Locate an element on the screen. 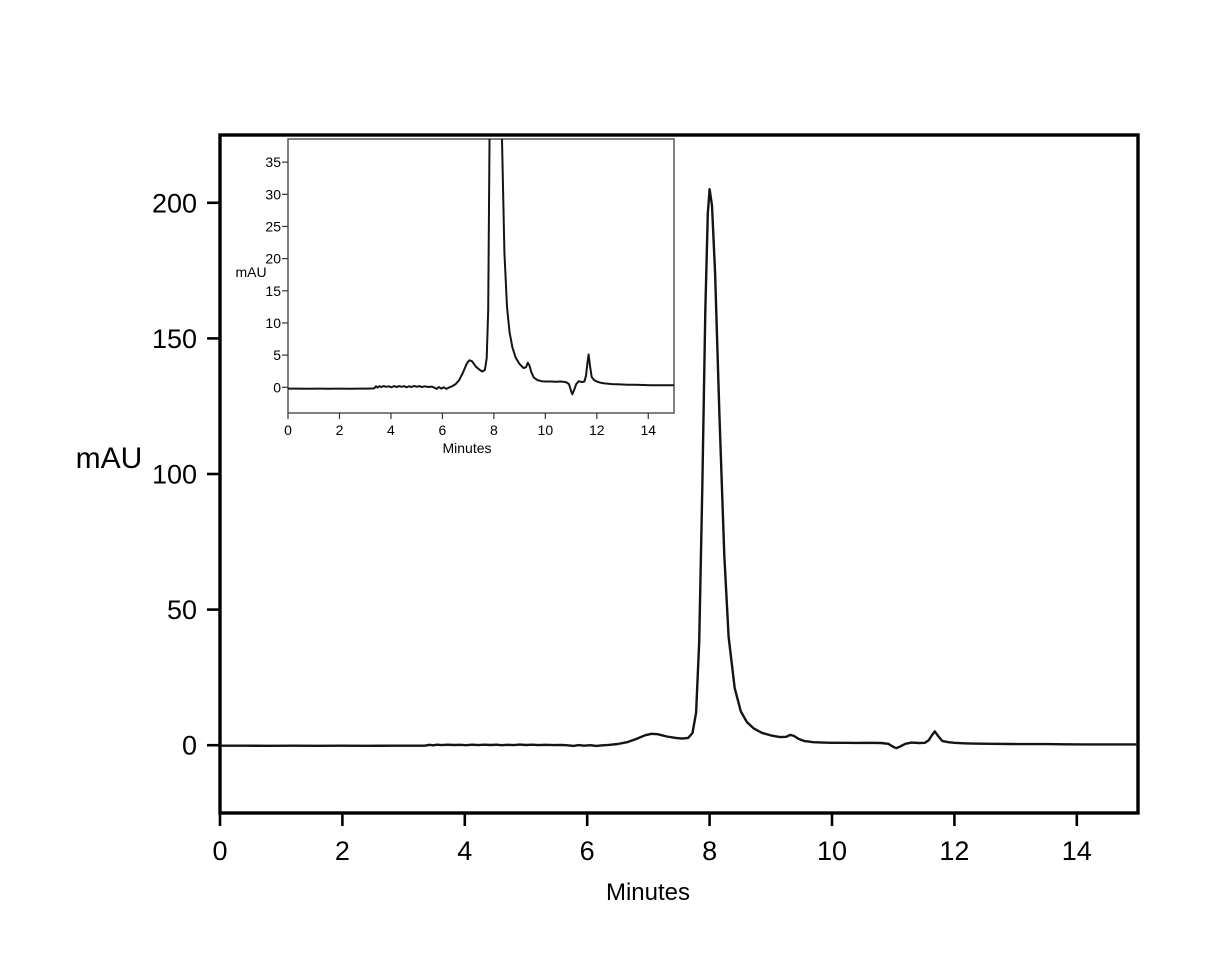 The height and width of the screenshot is (980, 1215). main-y-axis-title: mAU is located at coordinates (109, 458).